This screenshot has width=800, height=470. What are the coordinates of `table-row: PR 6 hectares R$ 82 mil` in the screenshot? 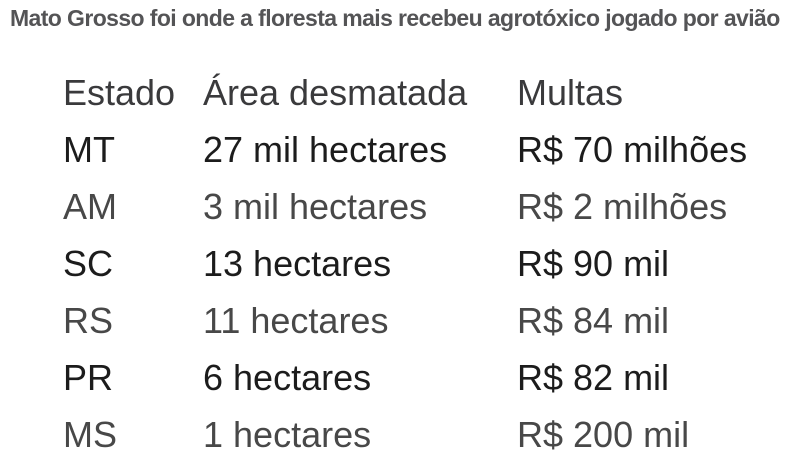 It's located at (423, 377).